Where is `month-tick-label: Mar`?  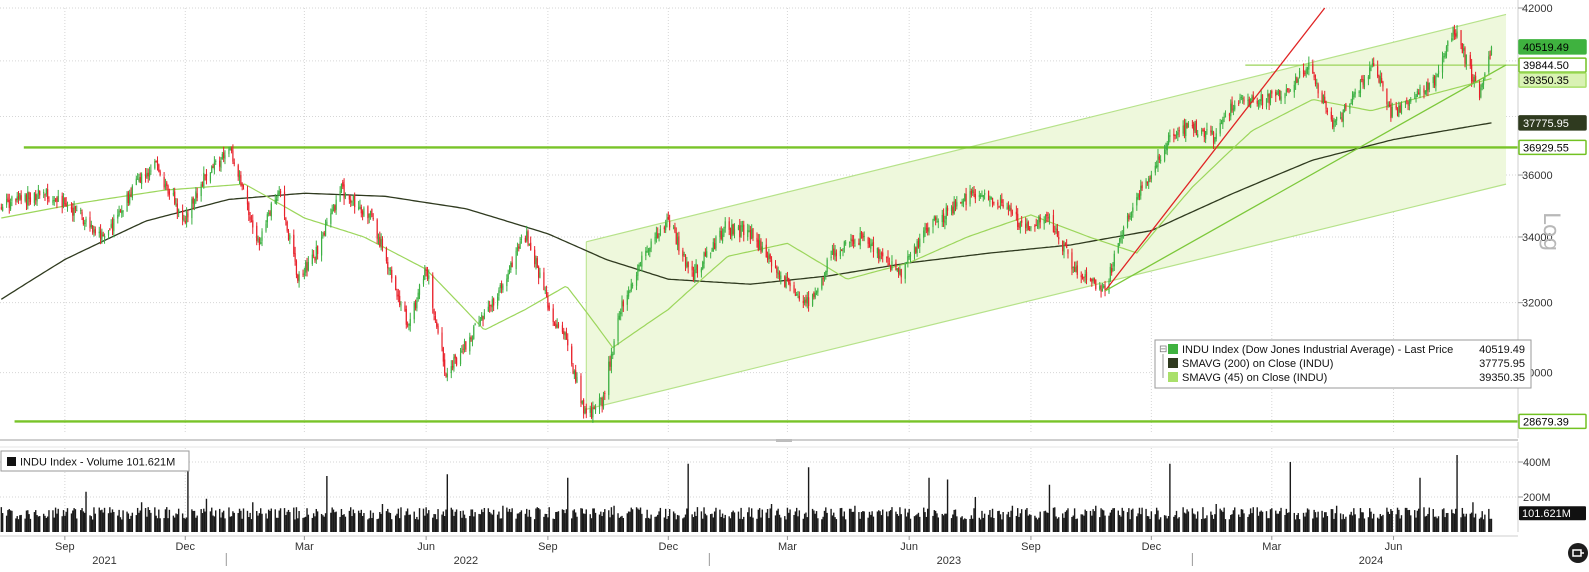
month-tick-label: Mar is located at coordinates (304, 547).